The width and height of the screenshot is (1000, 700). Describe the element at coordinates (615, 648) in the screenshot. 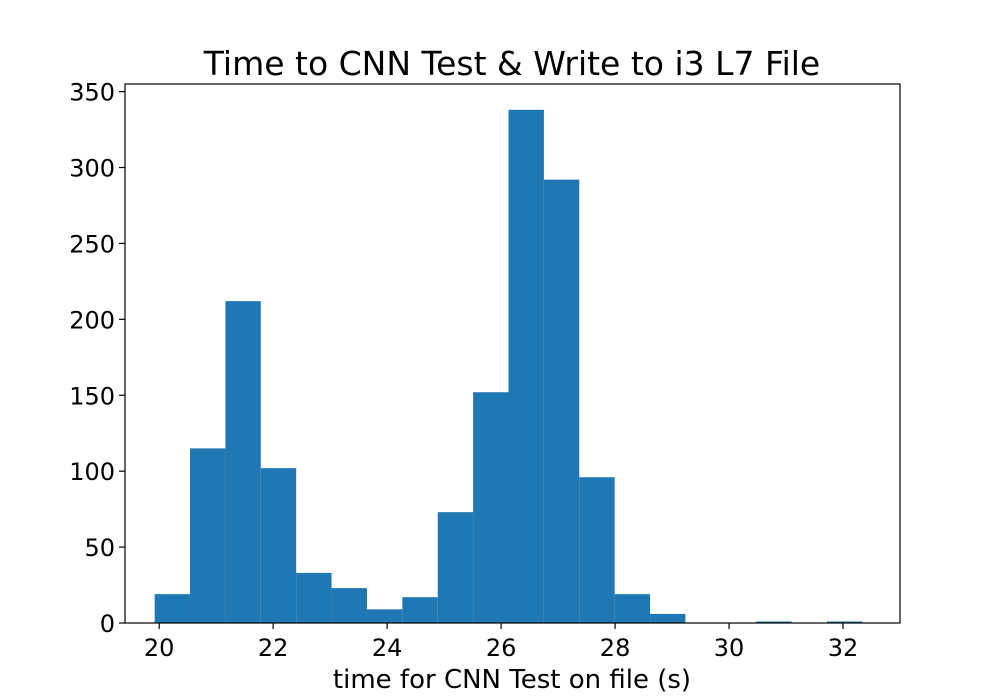

I see `x-tick-label: 28` at that location.